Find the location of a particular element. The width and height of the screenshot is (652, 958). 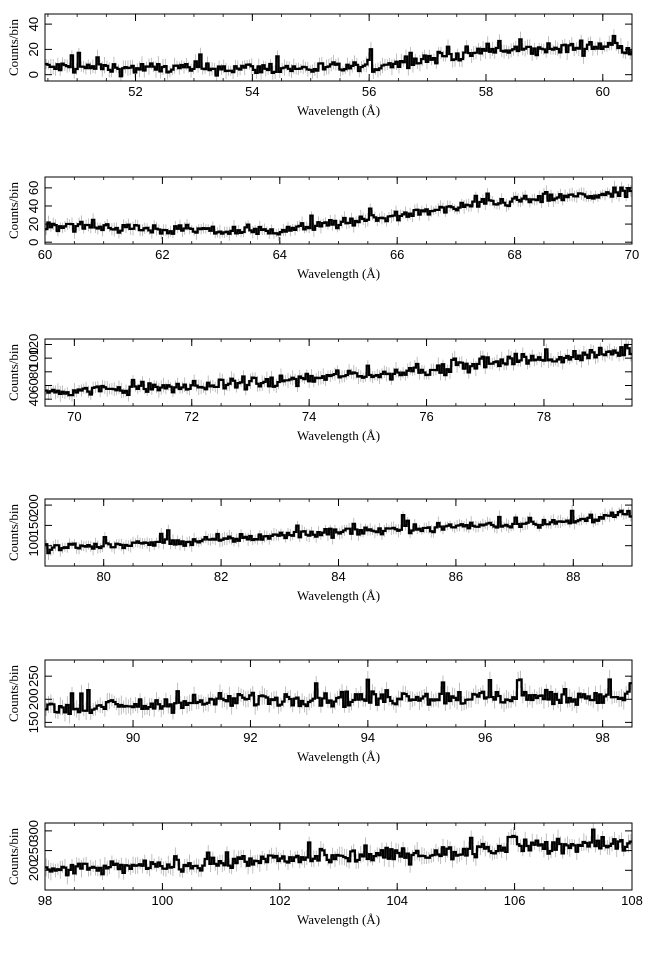

x-tick-label: 96 is located at coordinates (485, 737).